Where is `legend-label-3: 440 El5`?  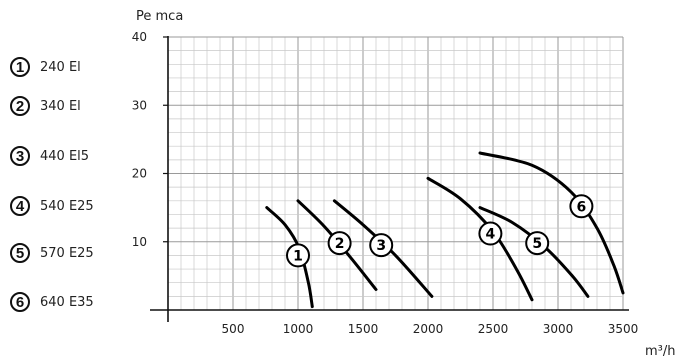 legend-label-3: 440 El5 is located at coordinates (65, 156).